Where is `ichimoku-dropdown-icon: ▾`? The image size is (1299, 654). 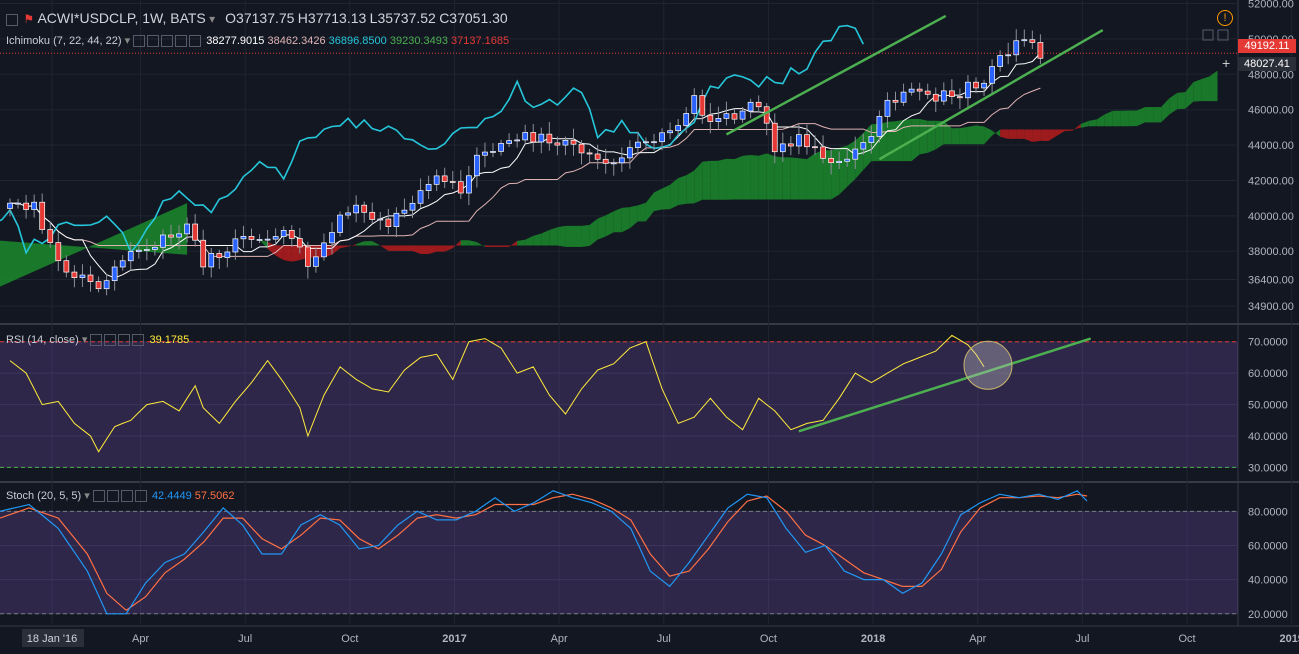
ichimoku-dropdown-icon: ▾ is located at coordinates (127, 41).